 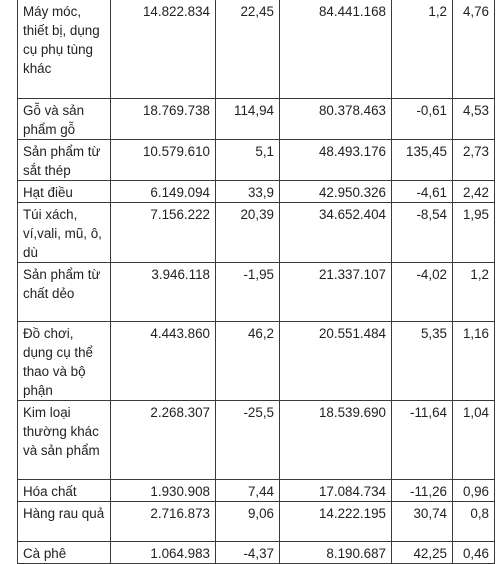 I want to click on cumulative-change-cell: 30,74, so click(x=422, y=521).